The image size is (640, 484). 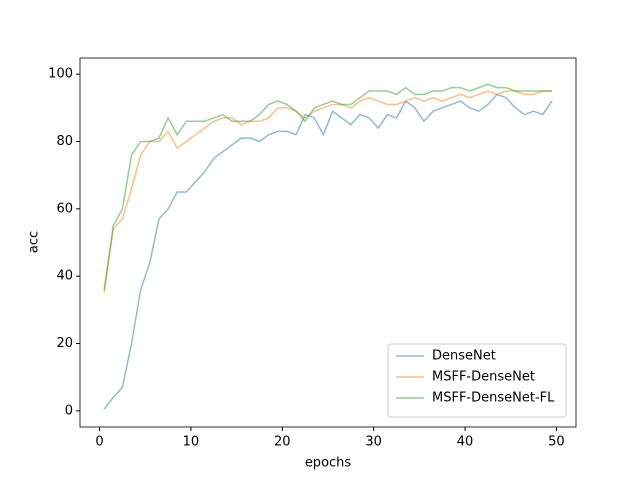 What do you see at coordinates (64, 276) in the screenshot?
I see `y-tick-label: 40` at bounding box center [64, 276].